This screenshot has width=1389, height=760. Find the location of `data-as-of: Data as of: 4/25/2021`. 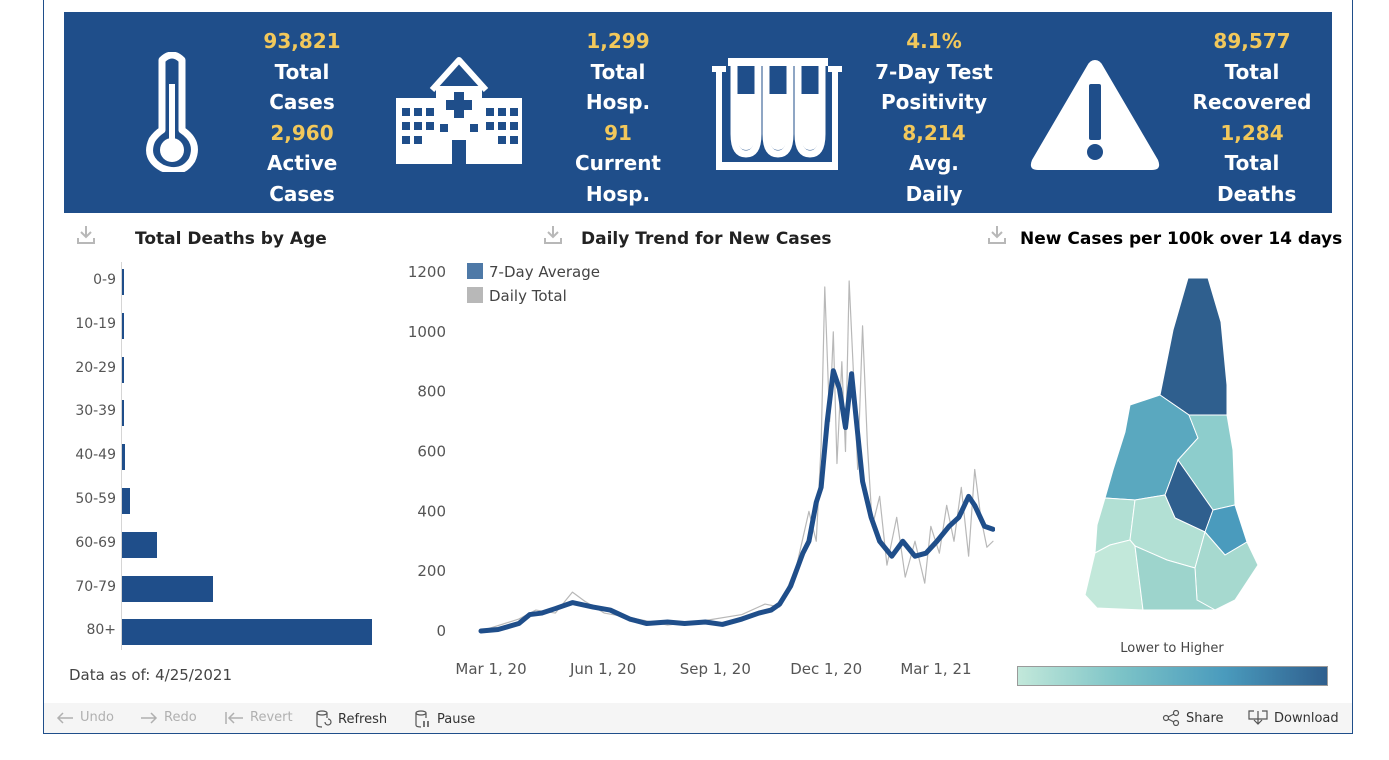

data-as-of: Data as of: 4/25/2021 is located at coordinates (151, 675).